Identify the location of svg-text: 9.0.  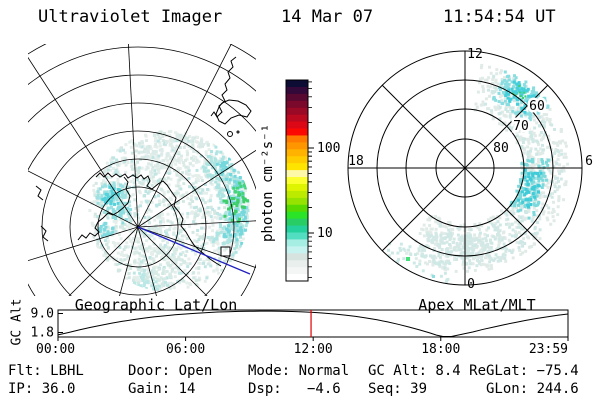
(42, 314).